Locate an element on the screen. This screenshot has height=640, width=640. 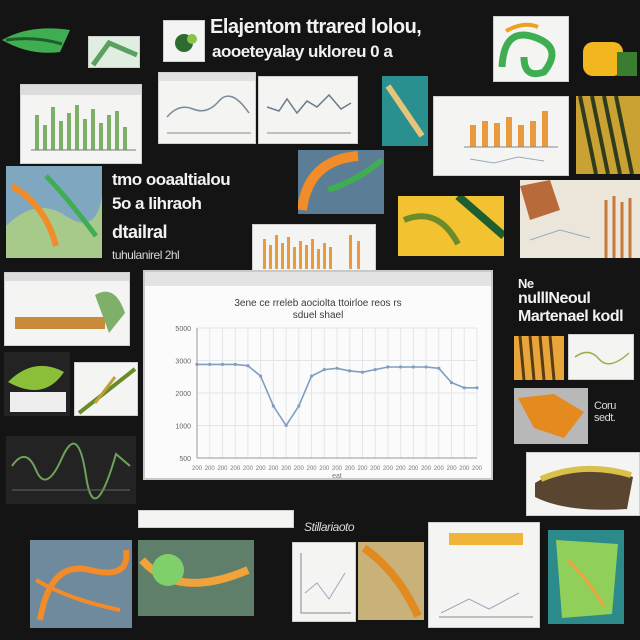
teal-tile is located at coordinates (405, 111).